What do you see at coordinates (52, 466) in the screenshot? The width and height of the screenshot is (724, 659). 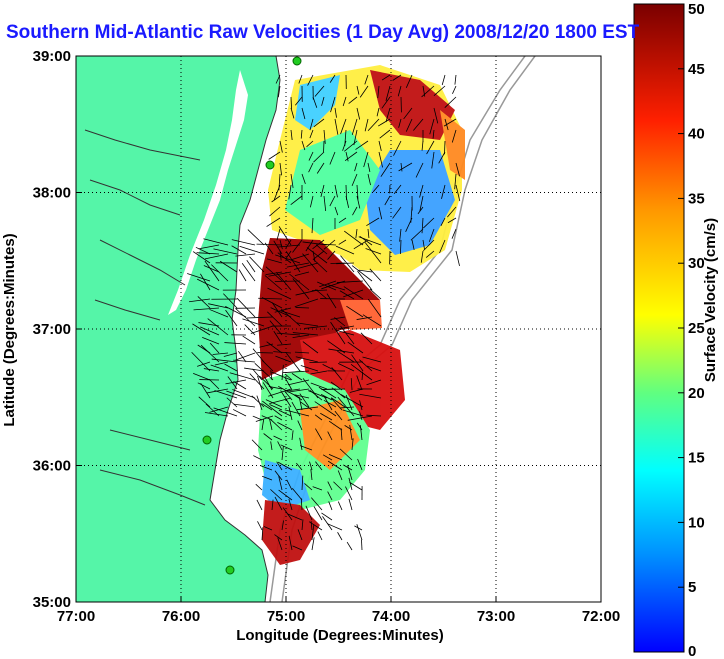 I see `y-tick-label: 36:00` at bounding box center [52, 466].